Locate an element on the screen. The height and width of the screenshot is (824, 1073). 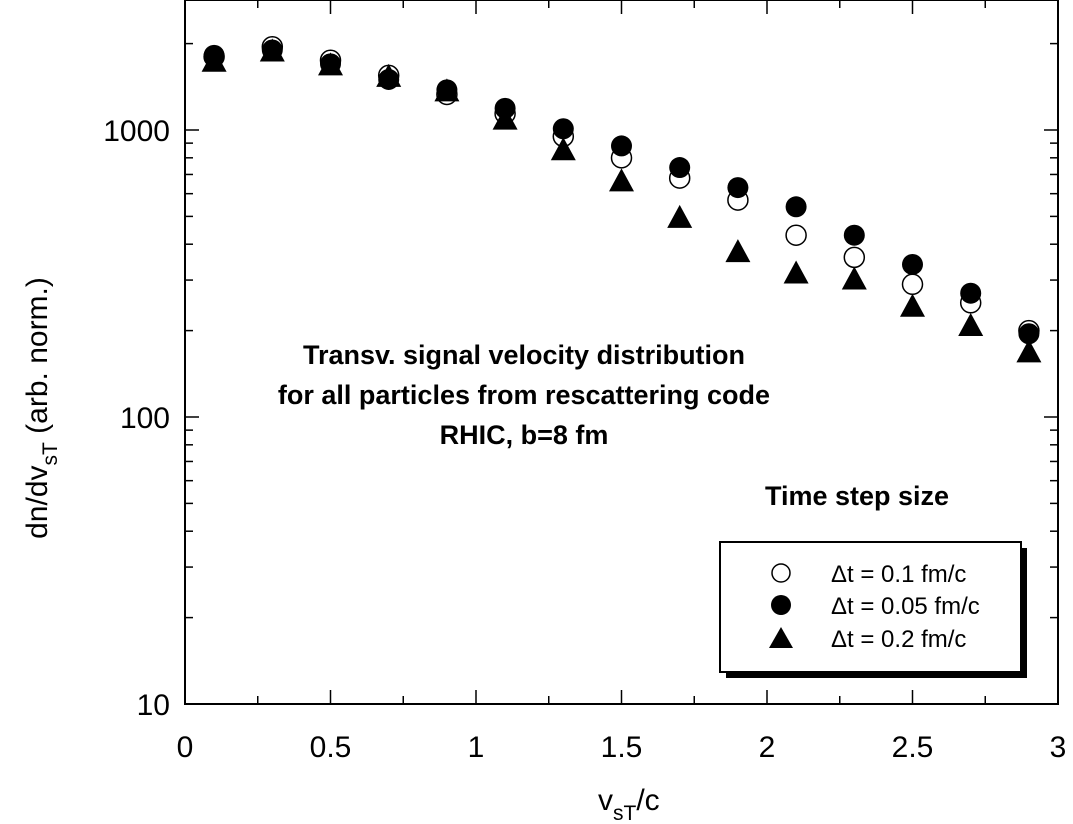
x-tick-labels: 0 0.5 1 1.5 2 2.5 3 is located at coordinates (622, 747).